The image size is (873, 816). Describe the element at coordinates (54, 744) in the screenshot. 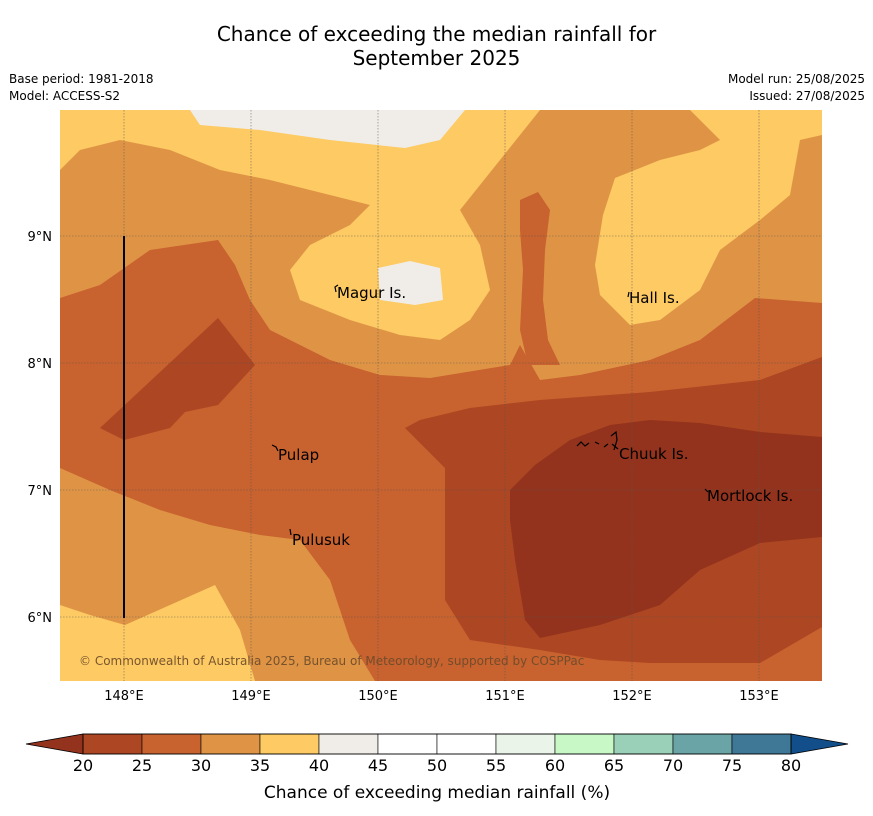

I see `colorbar-under-triangle` at that location.